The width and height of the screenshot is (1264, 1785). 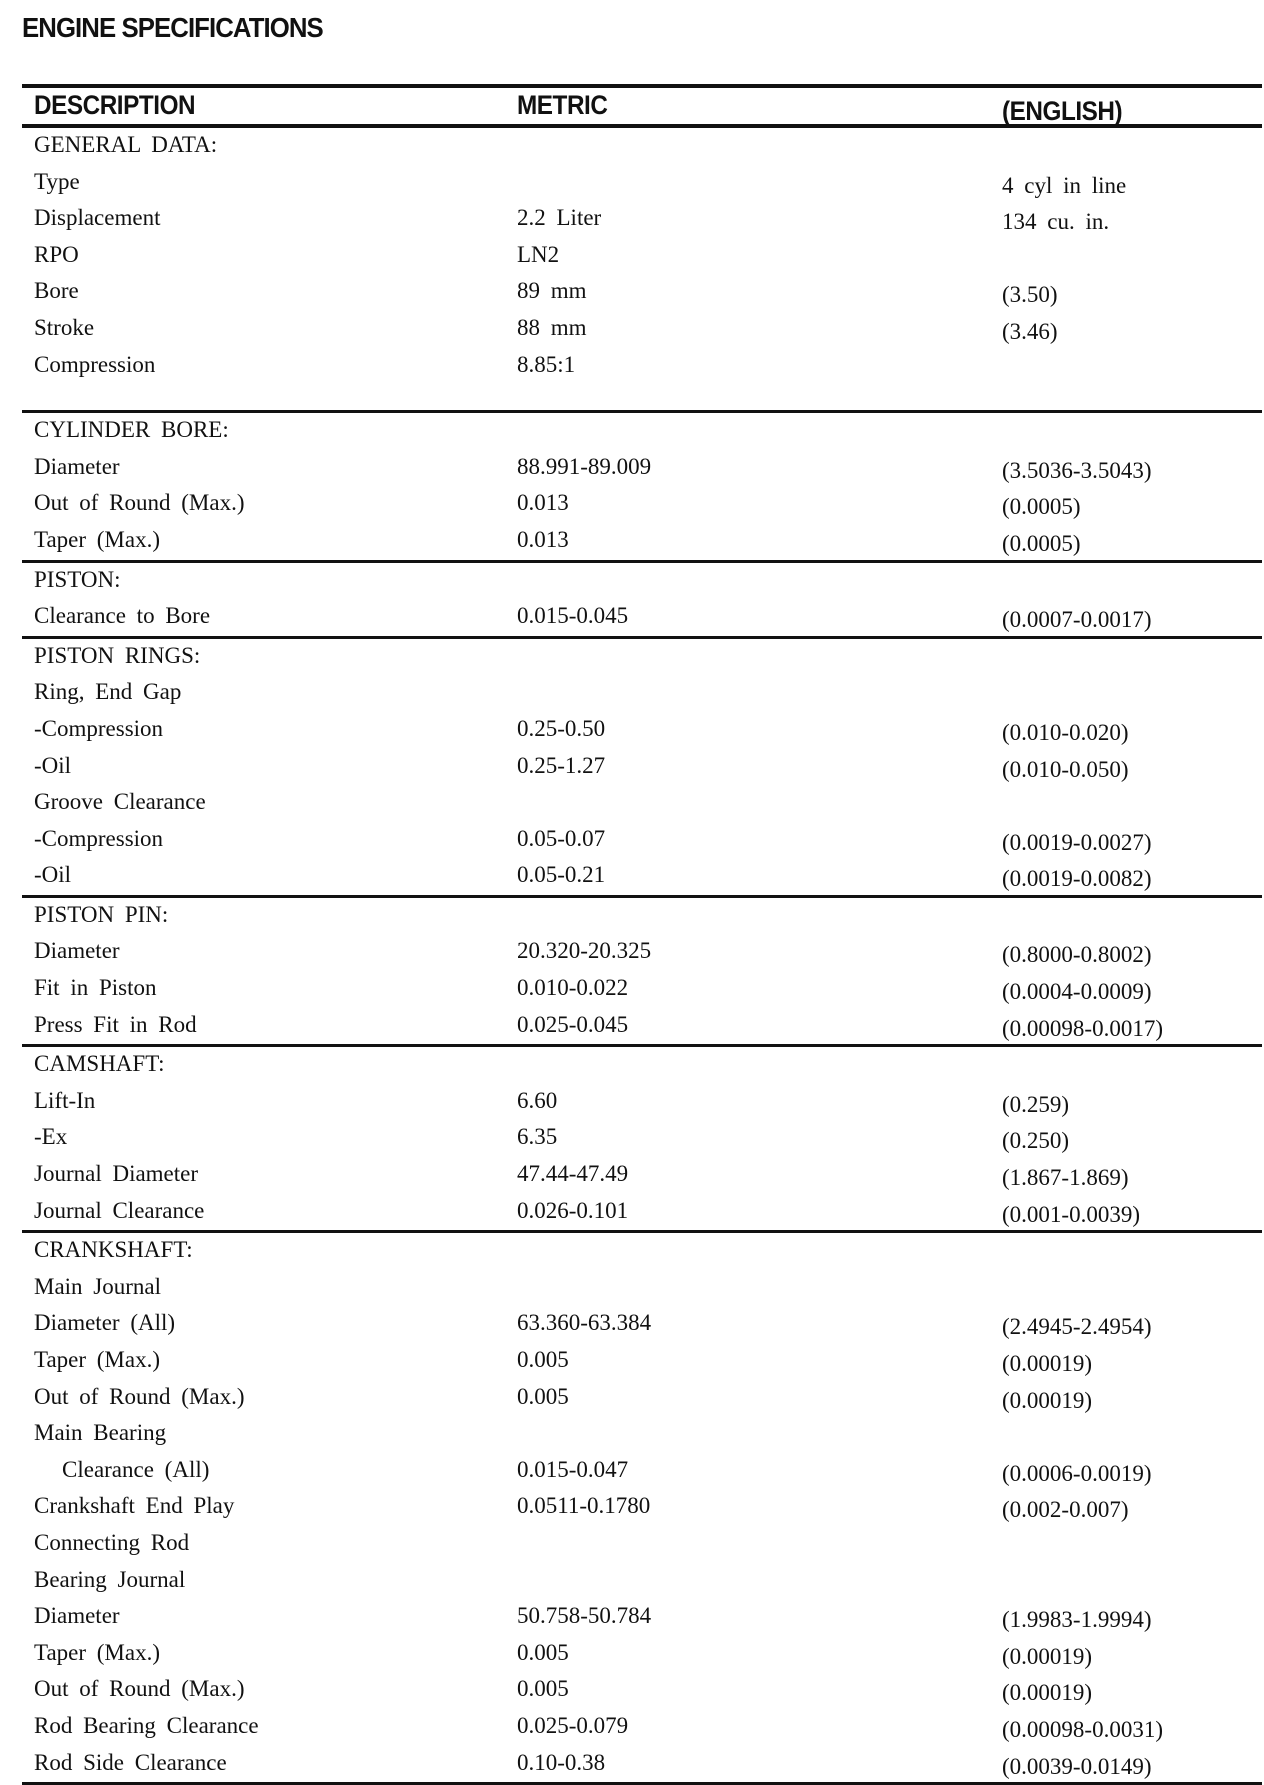 What do you see at coordinates (1036, 1104) in the screenshot?
I see `cell-english: (0.259)` at bounding box center [1036, 1104].